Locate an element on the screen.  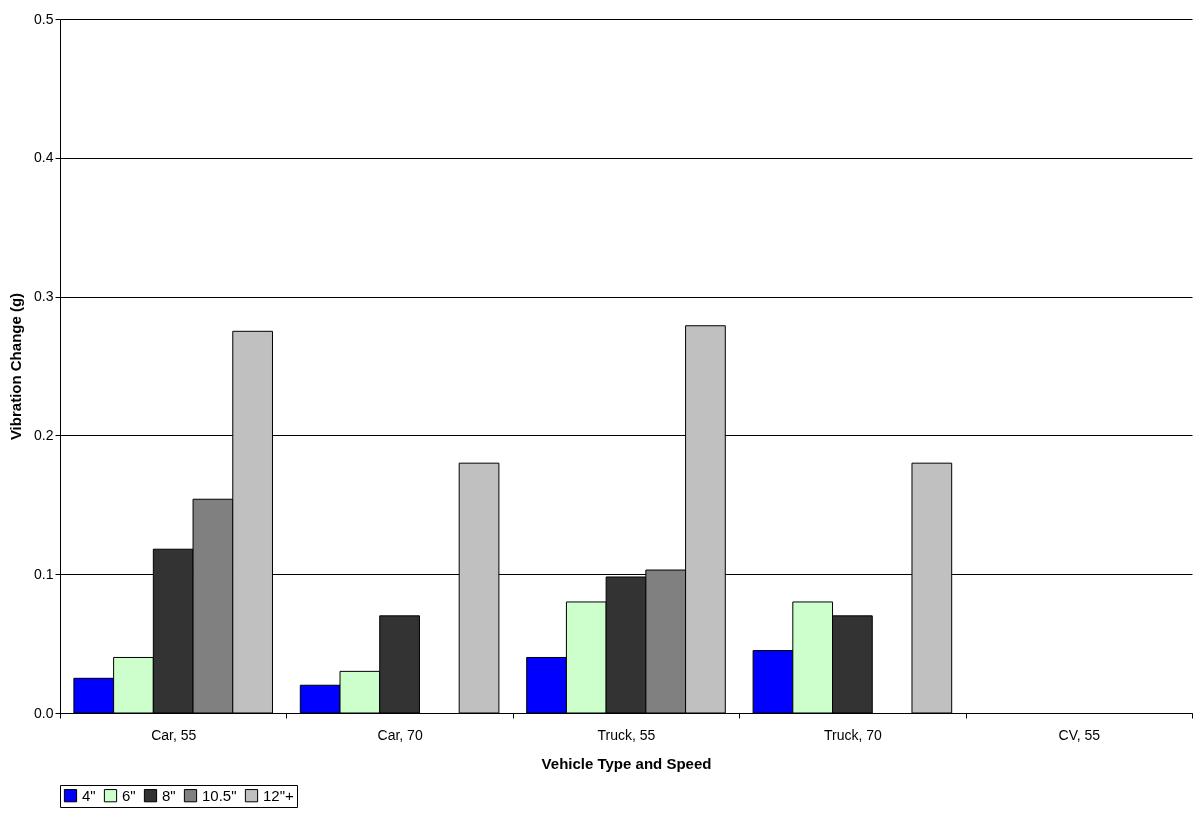
x-axis-title: Vehicle Type and Speed is located at coordinates (626, 763).